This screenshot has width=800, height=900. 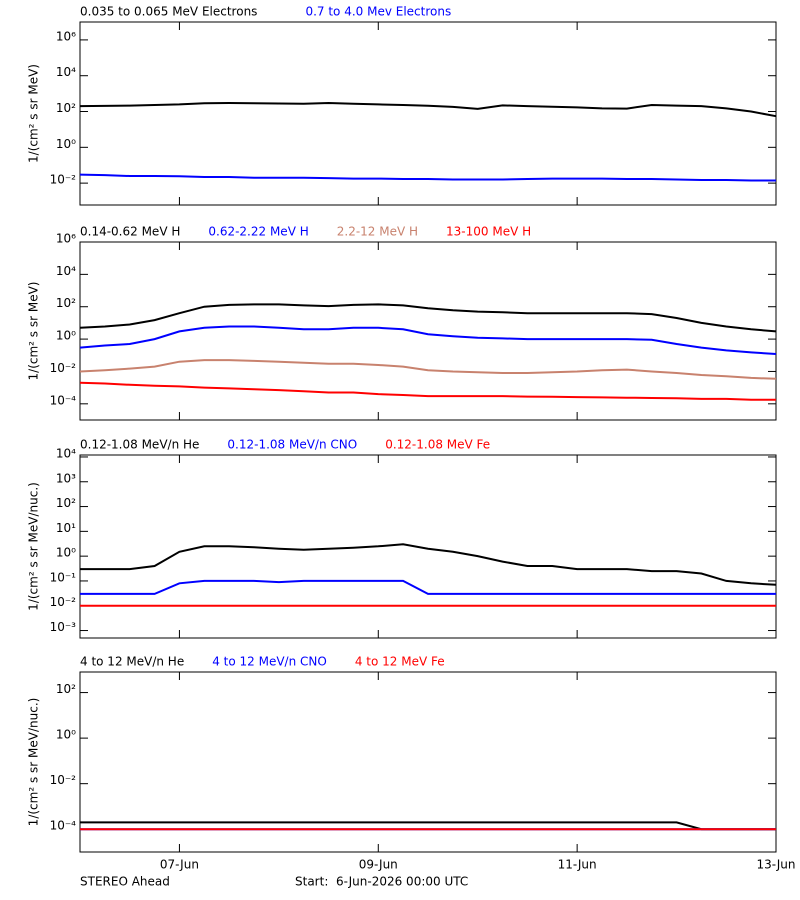 I want to click on y-tick-label: 10¹, so click(x=66, y=528).